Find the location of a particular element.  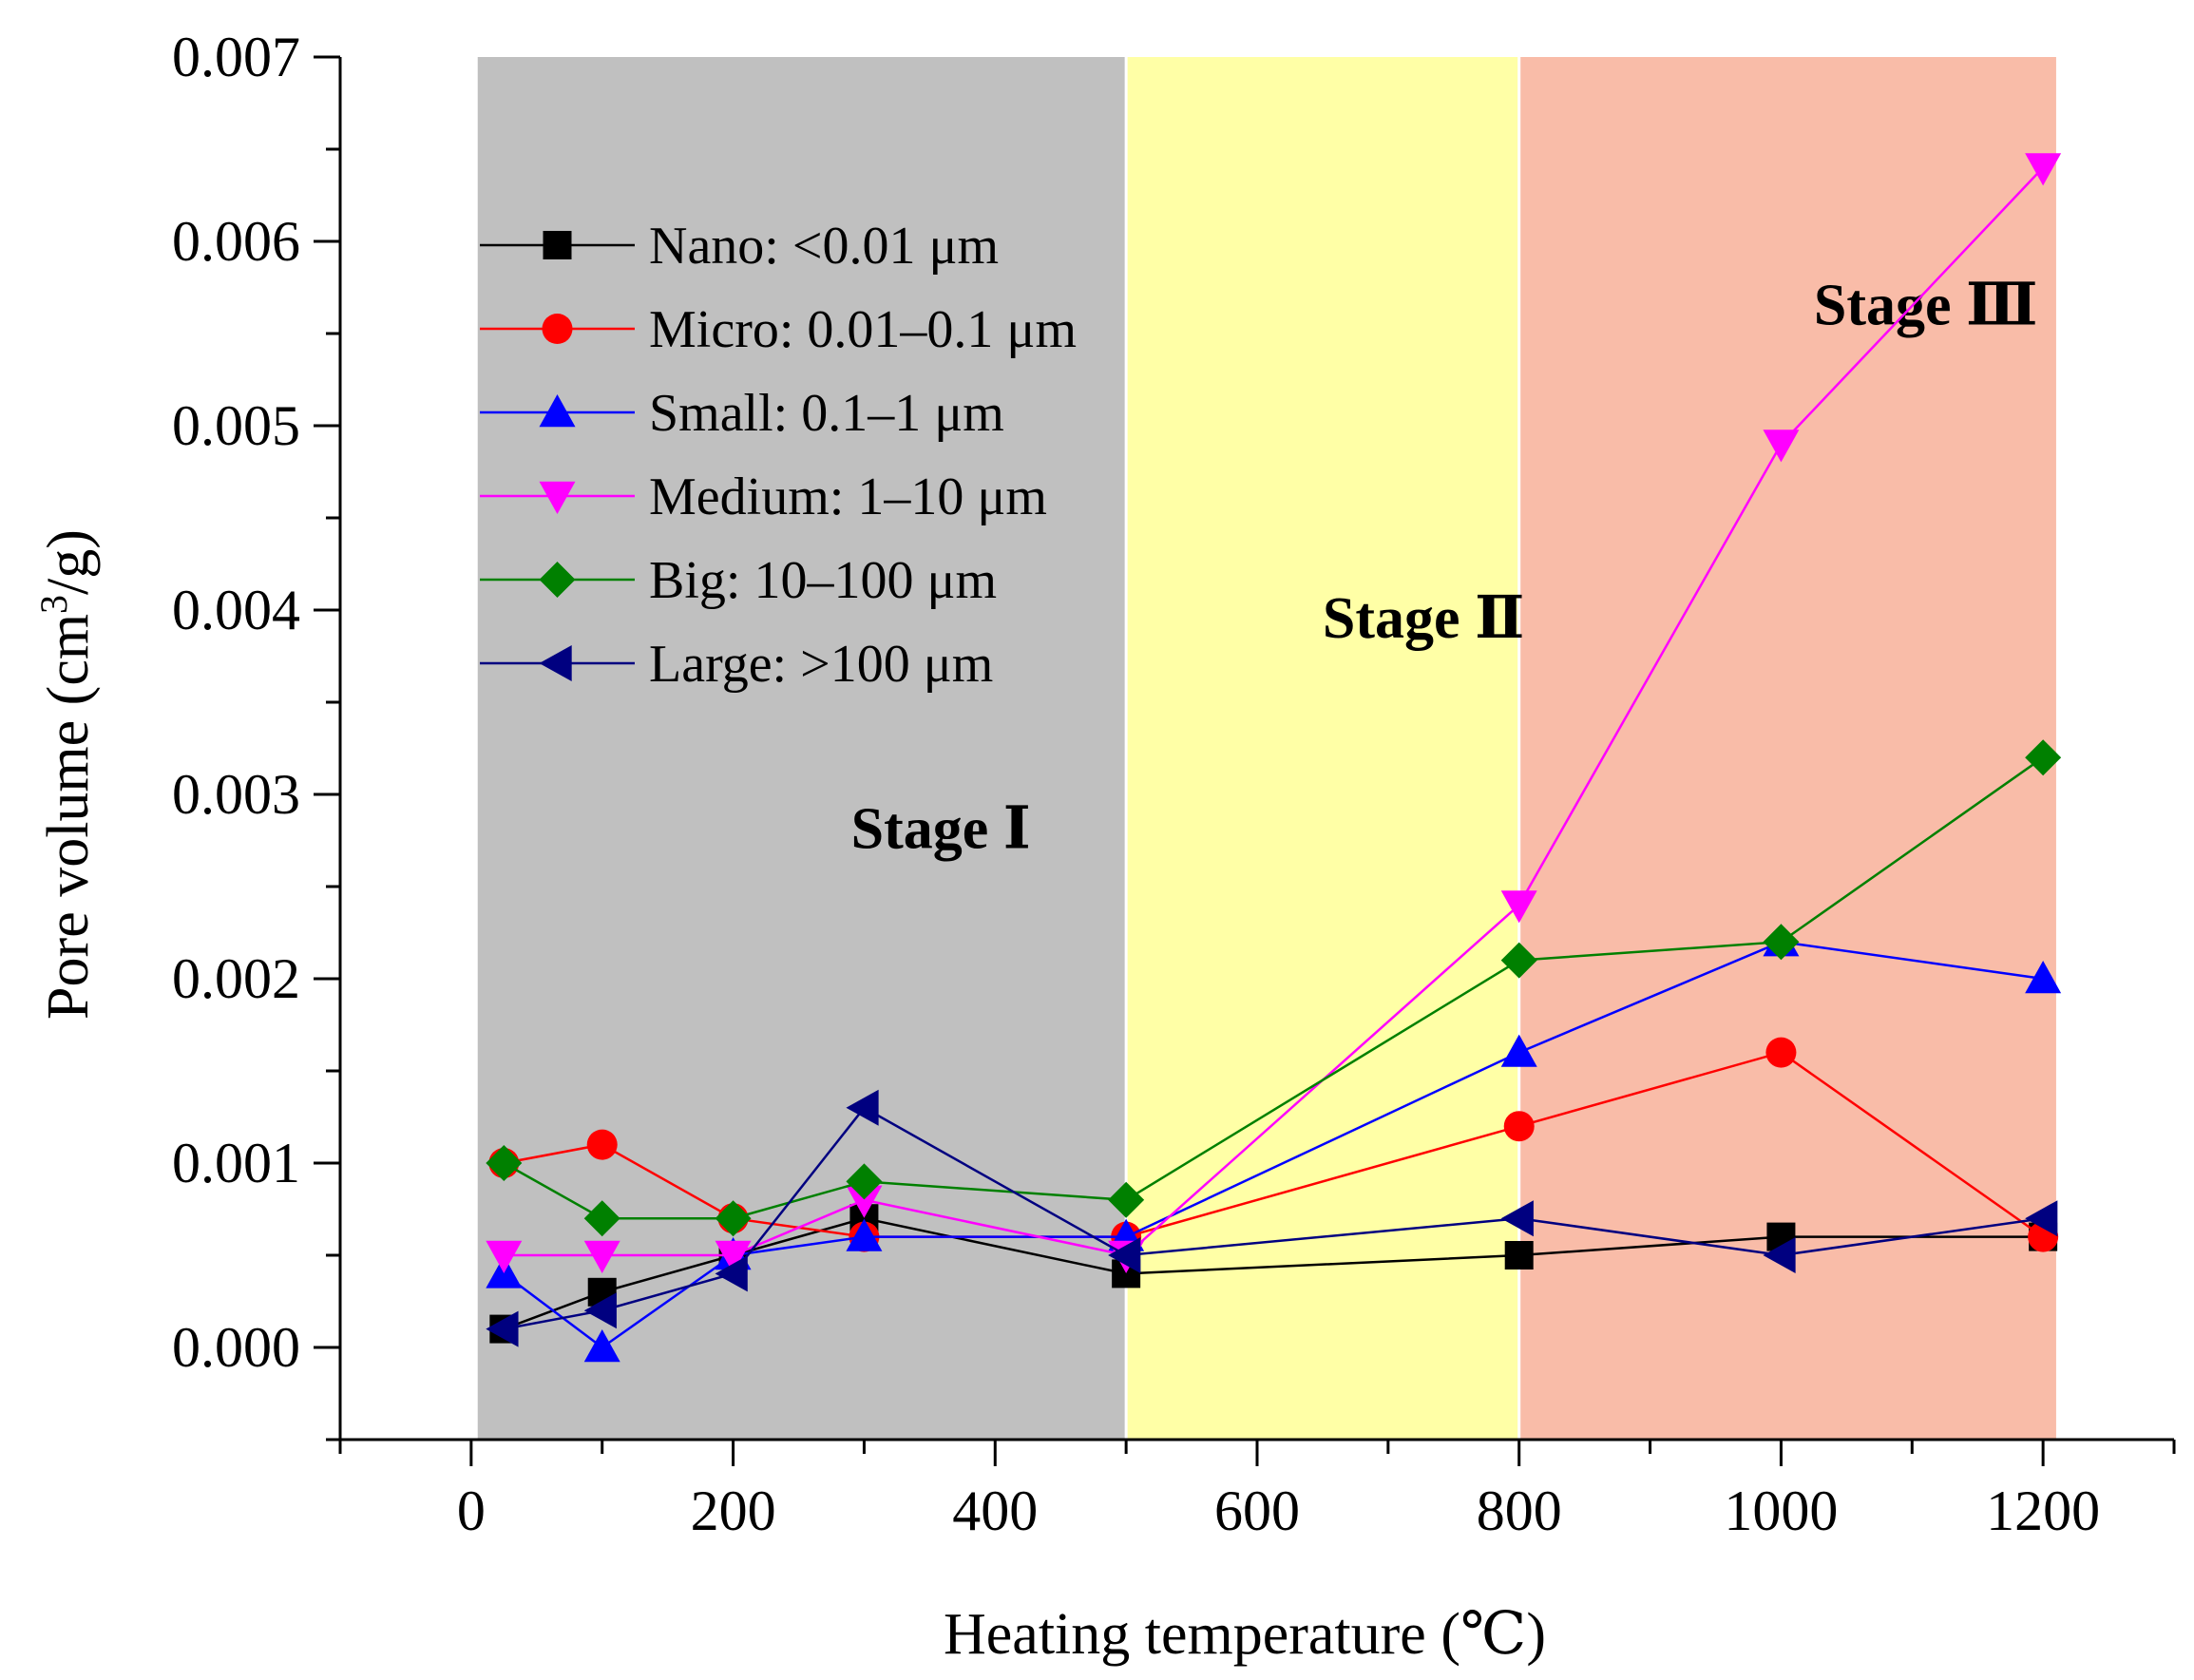

y-tick-label-2: 0.001 is located at coordinates (236, 1163).